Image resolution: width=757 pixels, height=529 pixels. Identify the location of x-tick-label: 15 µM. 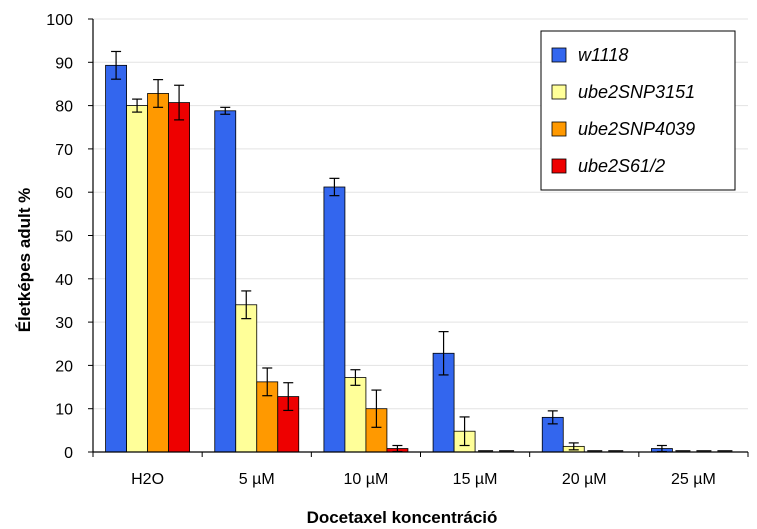
(475, 479).